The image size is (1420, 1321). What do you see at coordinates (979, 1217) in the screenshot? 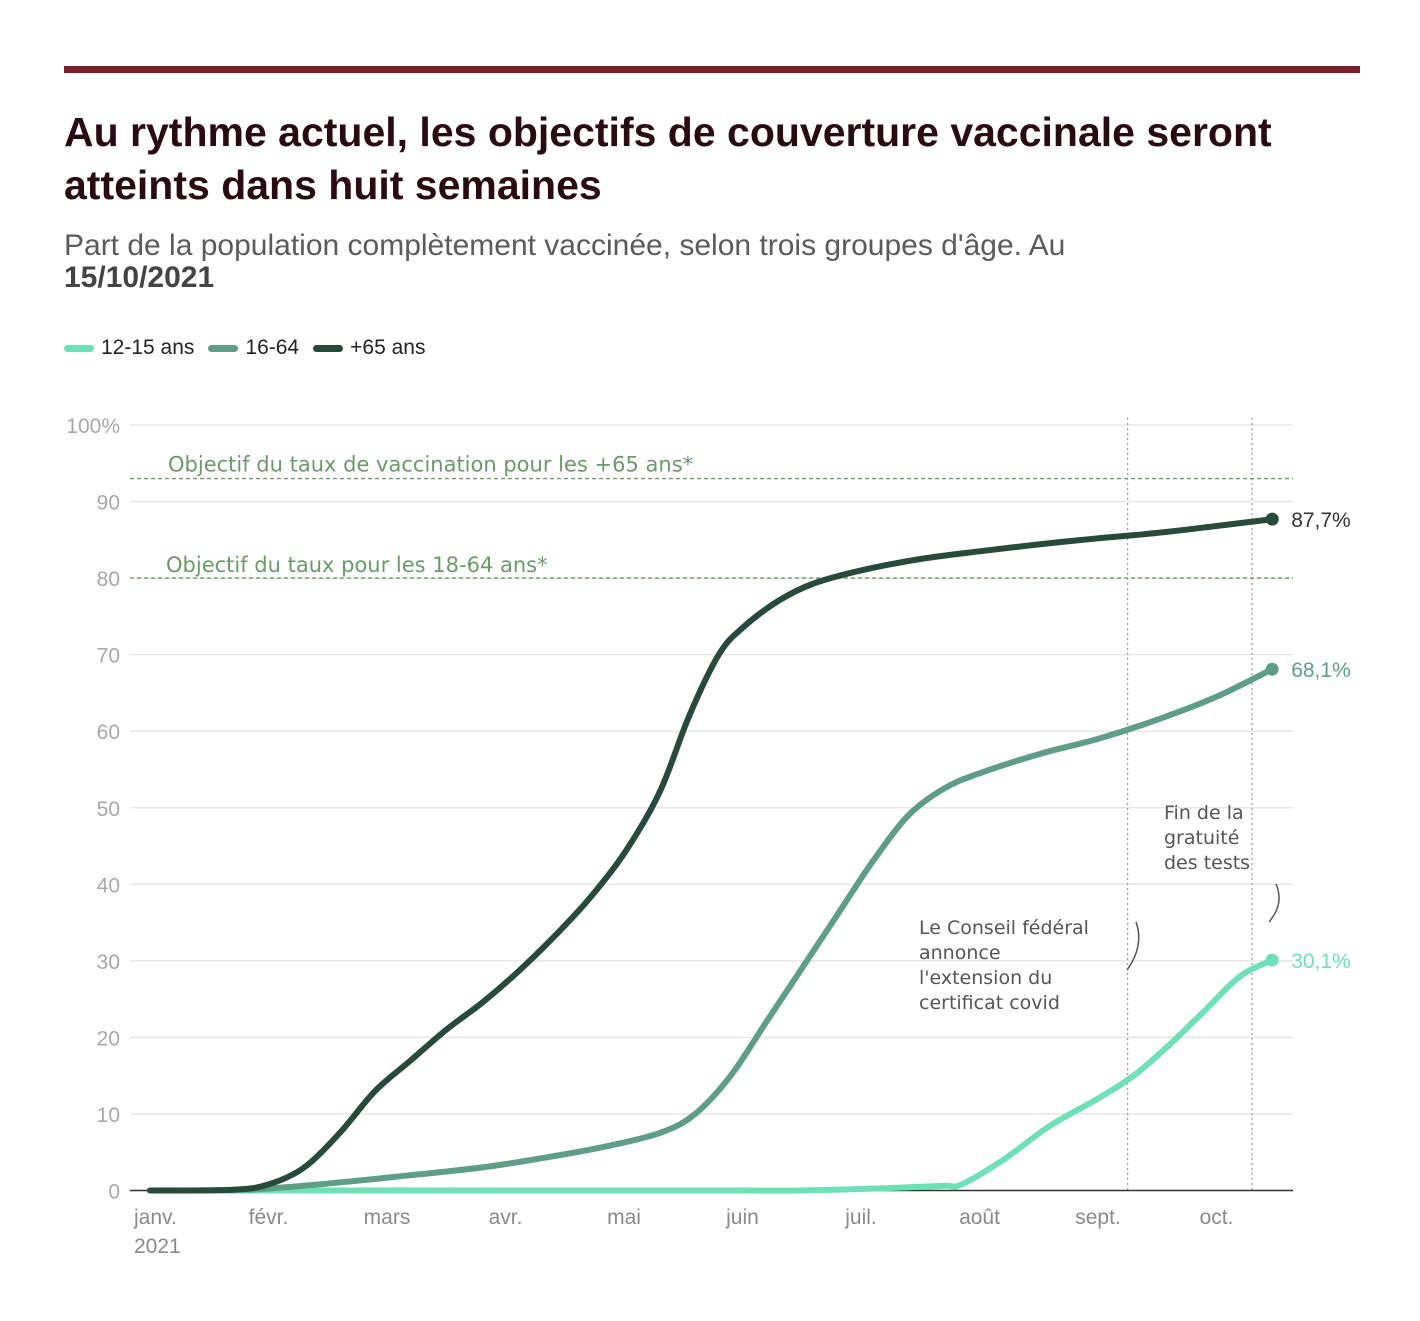
I see `x-tick-label: août` at bounding box center [979, 1217].